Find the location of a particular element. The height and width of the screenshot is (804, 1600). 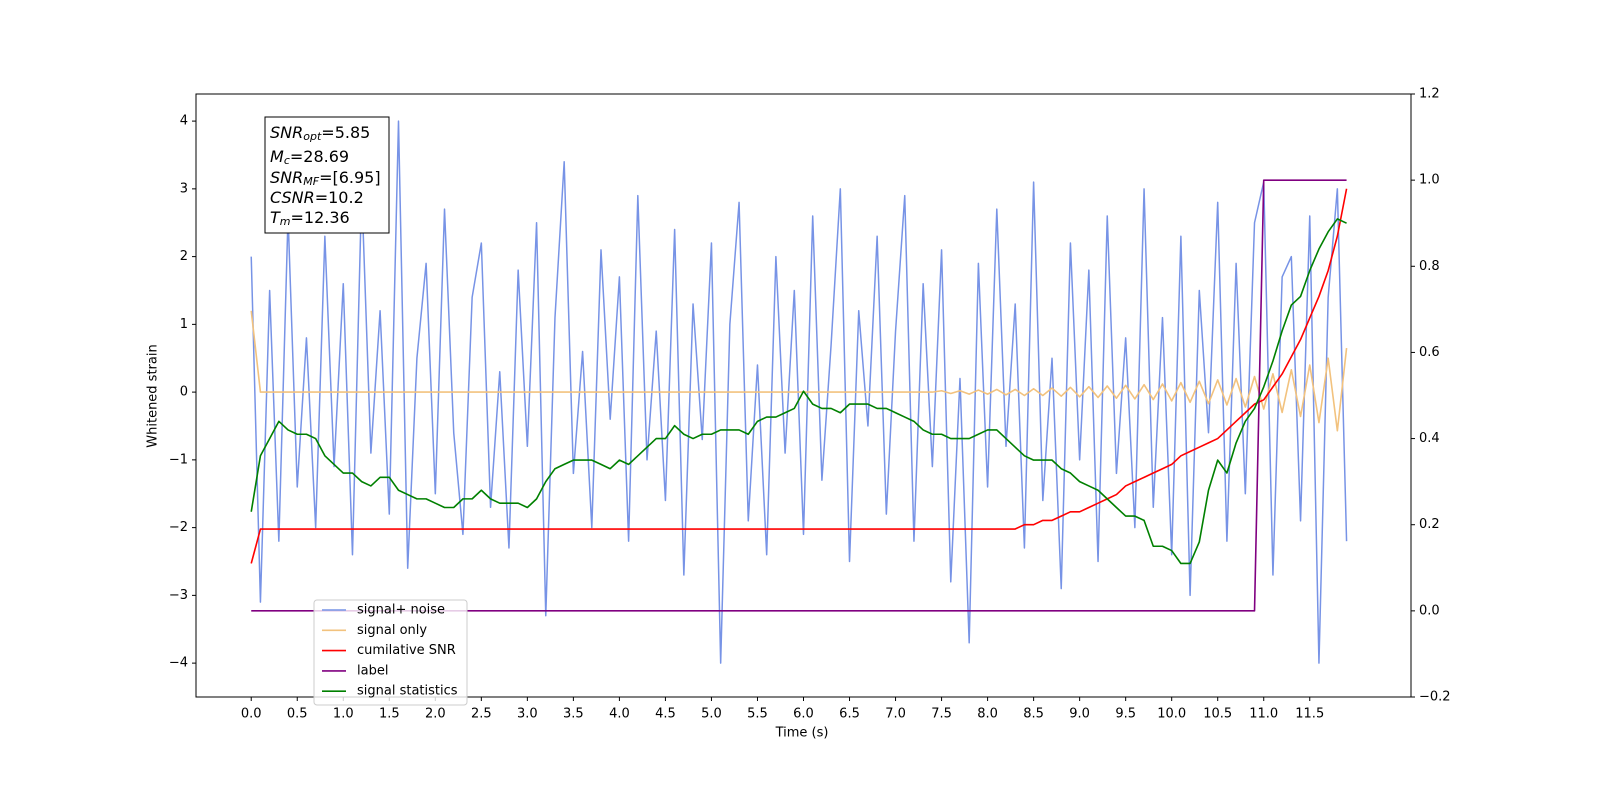

y2-tick-label: 1.0 is located at coordinates (1429, 180).